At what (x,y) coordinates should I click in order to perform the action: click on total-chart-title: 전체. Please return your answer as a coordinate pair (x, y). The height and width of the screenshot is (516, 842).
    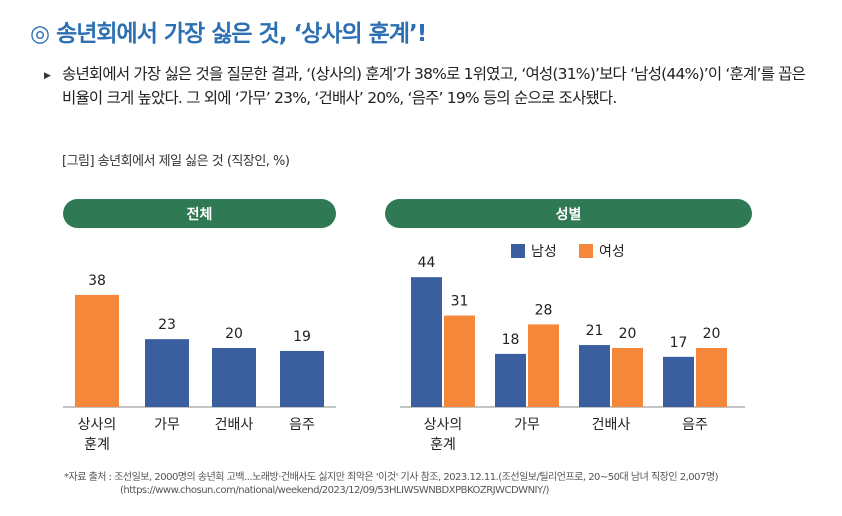
    Looking at the image, I should click on (200, 214).